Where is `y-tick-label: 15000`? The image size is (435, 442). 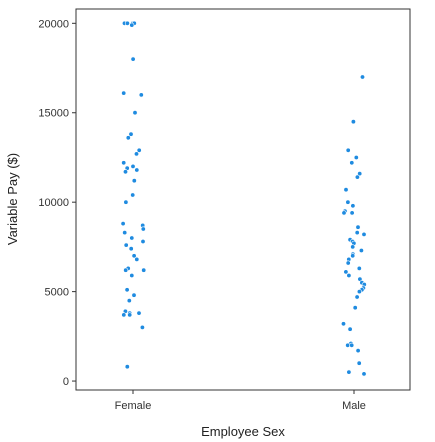 y-tick-label: 15000 is located at coordinates (53, 114).